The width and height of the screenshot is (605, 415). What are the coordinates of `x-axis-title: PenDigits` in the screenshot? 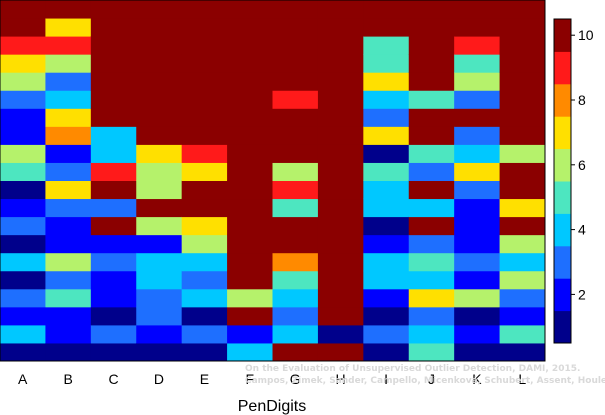 It's located at (272, 406).